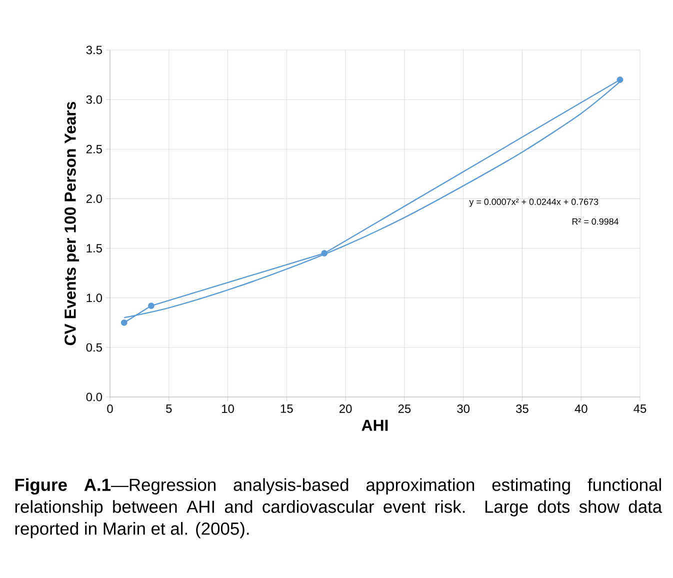 This screenshot has width=673, height=578. What do you see at coordinates (375, 425) in the screenshot?
I see `x-axis-title: AHI` at bounding box center [375, 425].